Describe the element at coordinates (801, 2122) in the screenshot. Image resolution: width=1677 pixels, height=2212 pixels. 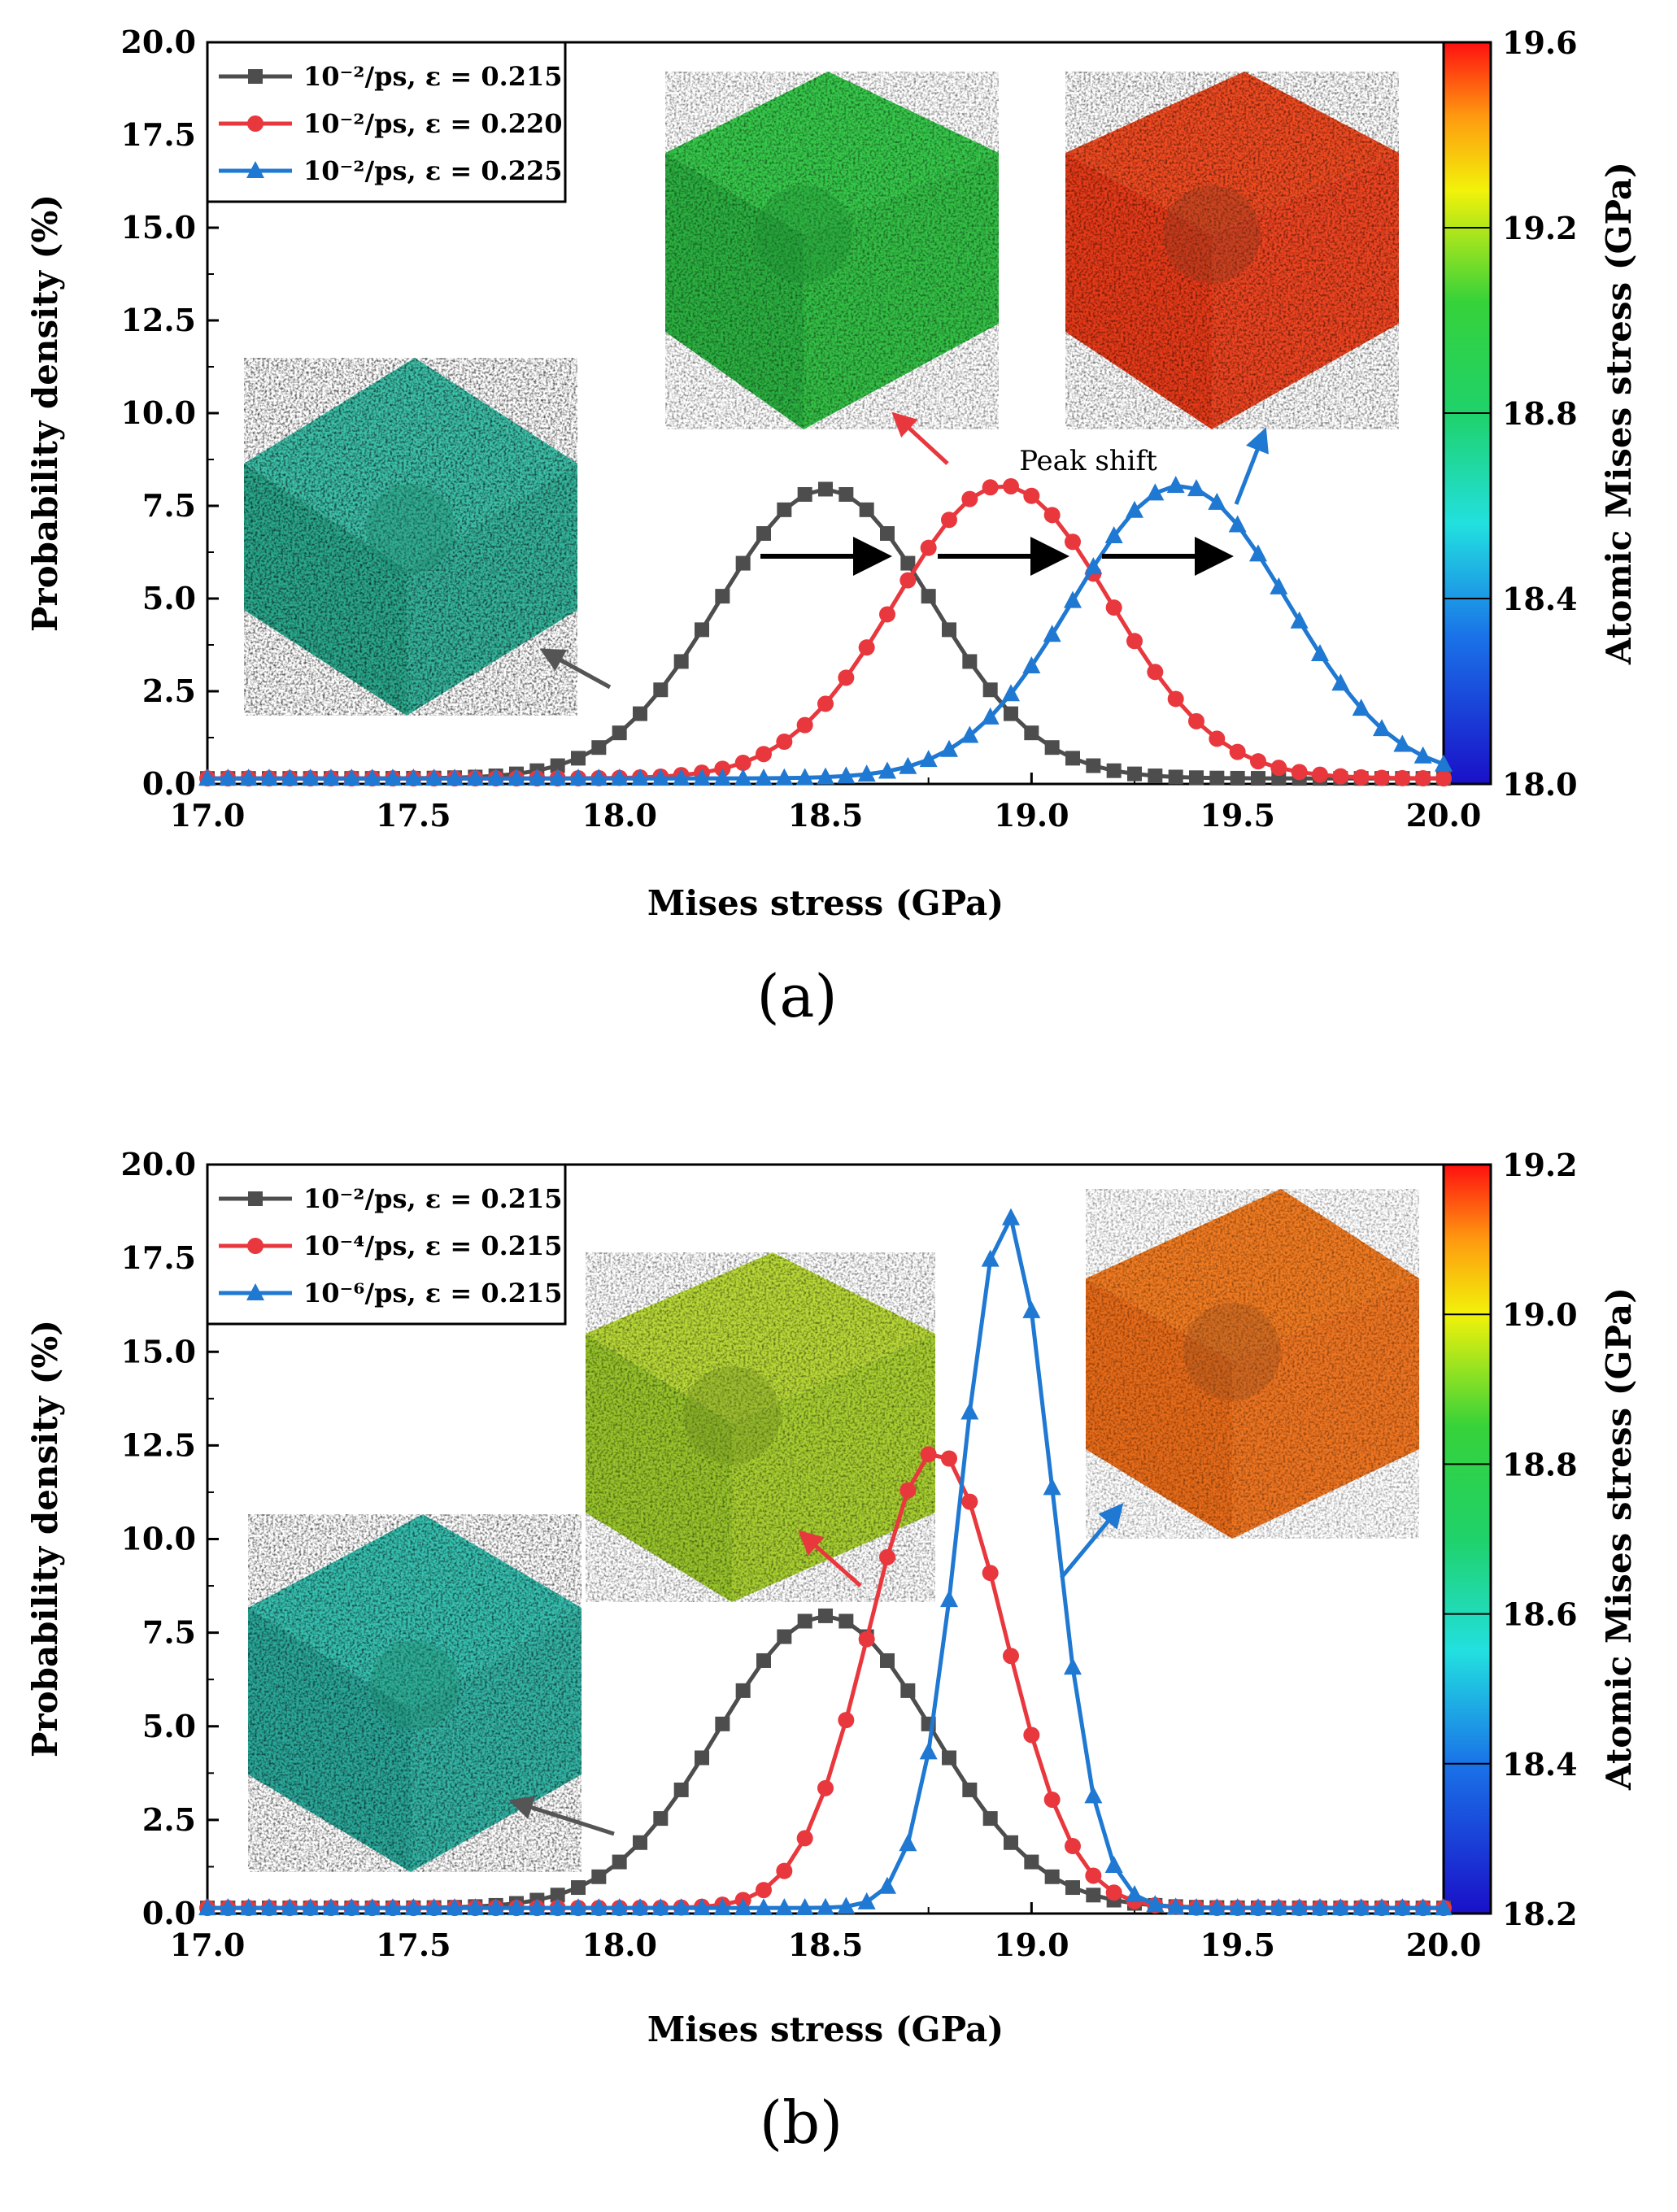
I see `panel-caption: (b)` at that location.